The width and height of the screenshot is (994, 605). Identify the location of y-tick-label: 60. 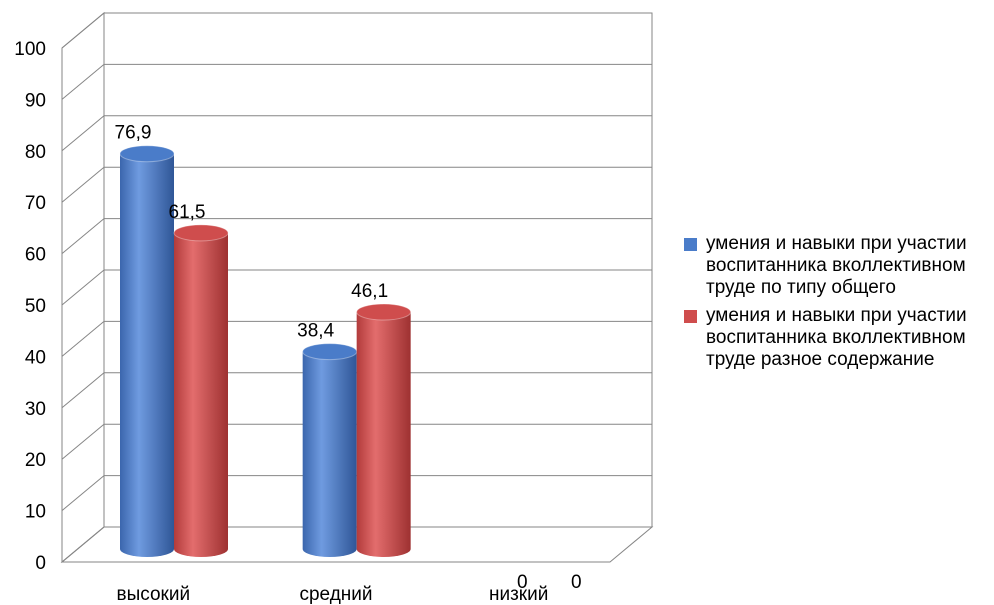
(35, 255).